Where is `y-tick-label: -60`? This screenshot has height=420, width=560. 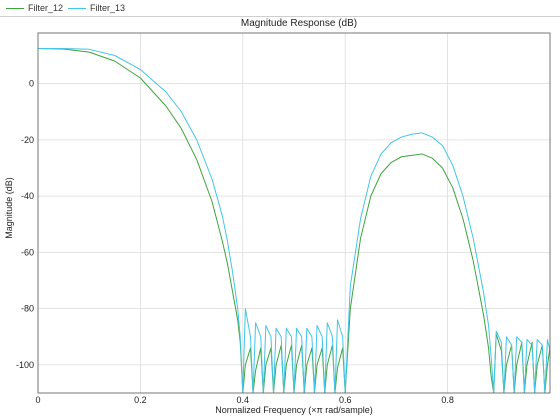 y-tick-label: -60 is located at coordinates (27, 252).